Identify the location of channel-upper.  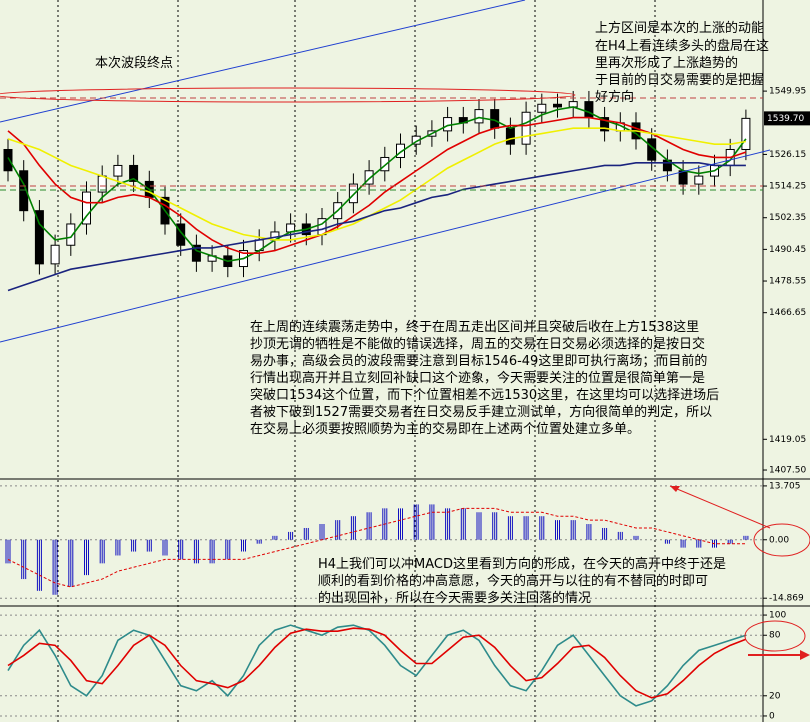
(263, 61).